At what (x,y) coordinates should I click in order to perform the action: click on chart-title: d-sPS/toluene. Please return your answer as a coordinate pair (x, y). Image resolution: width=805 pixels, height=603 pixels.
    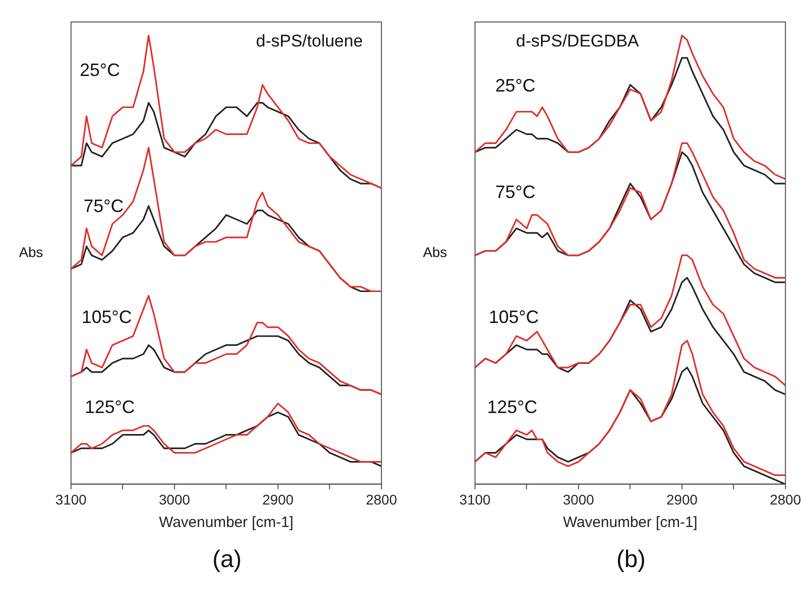
    Looking at the image, I should click on (309, 41).